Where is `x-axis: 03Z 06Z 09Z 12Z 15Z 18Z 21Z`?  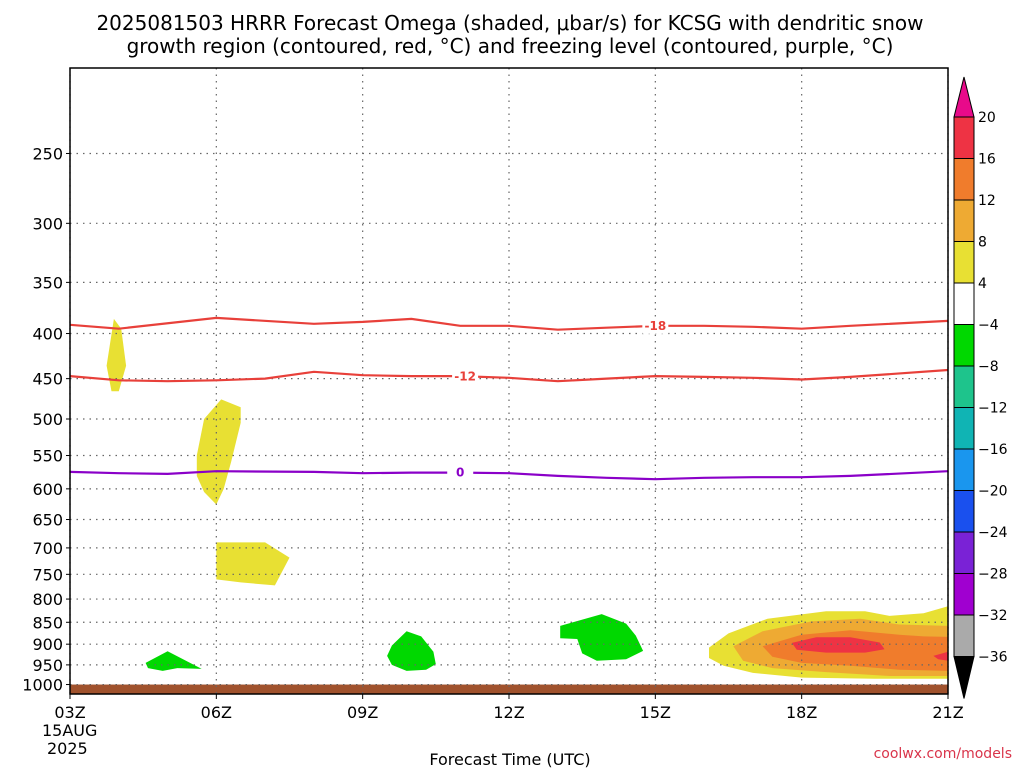
x-axis: 03Z 06Z 09Z 12Z 15Z 18Z 21Z is located at coordinates (509, 708).